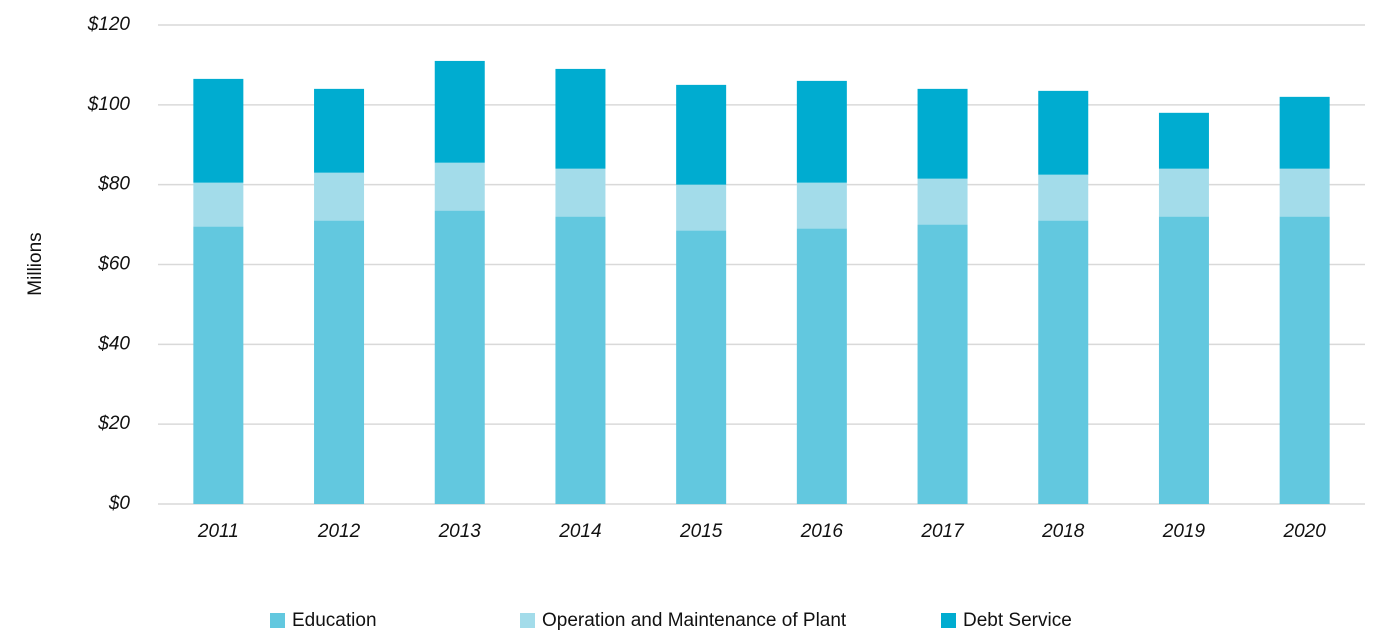 This screenshot has height=640, width=1375. Describe the element at coordinates (942, 531) in the screenshot. I see `x-tick-label: 2017` at that location.